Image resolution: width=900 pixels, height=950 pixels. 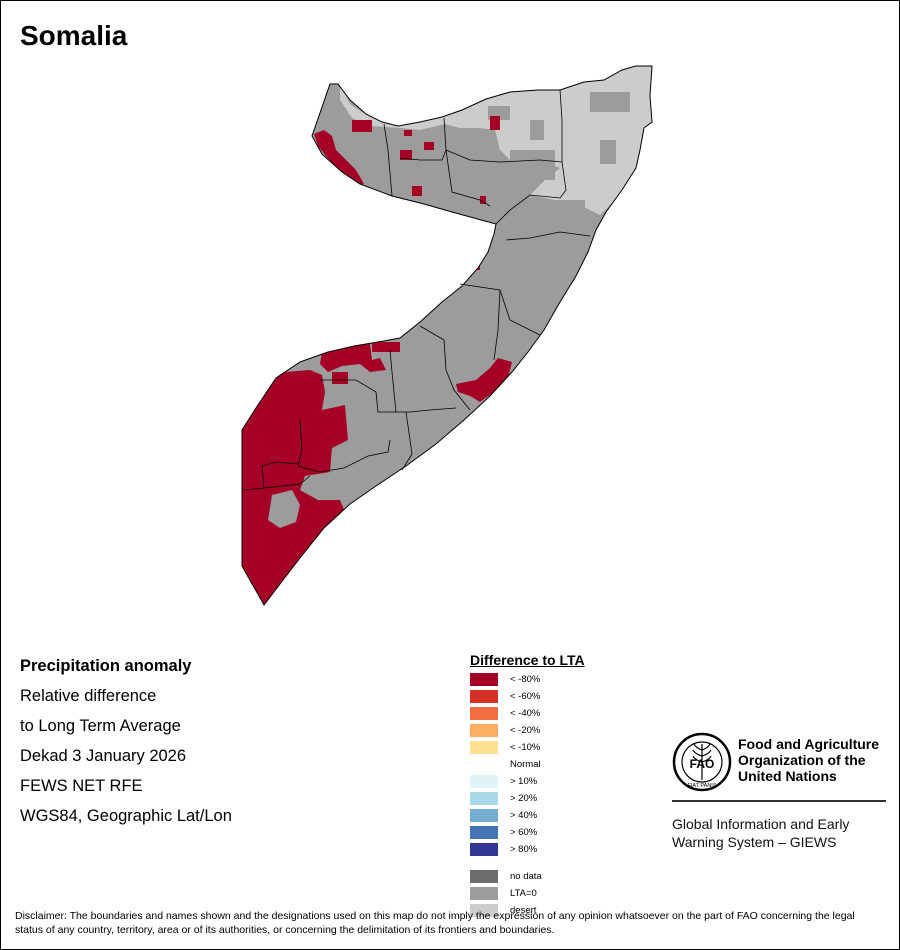 What do you see at coordinates (525, 679) in the screenshot?
I see `legend-label: < -80%` at bounding box center [525, 679].